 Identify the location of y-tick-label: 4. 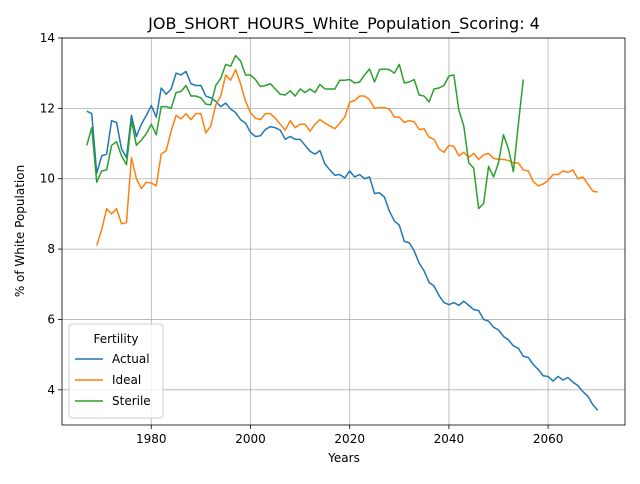
(51, 390).